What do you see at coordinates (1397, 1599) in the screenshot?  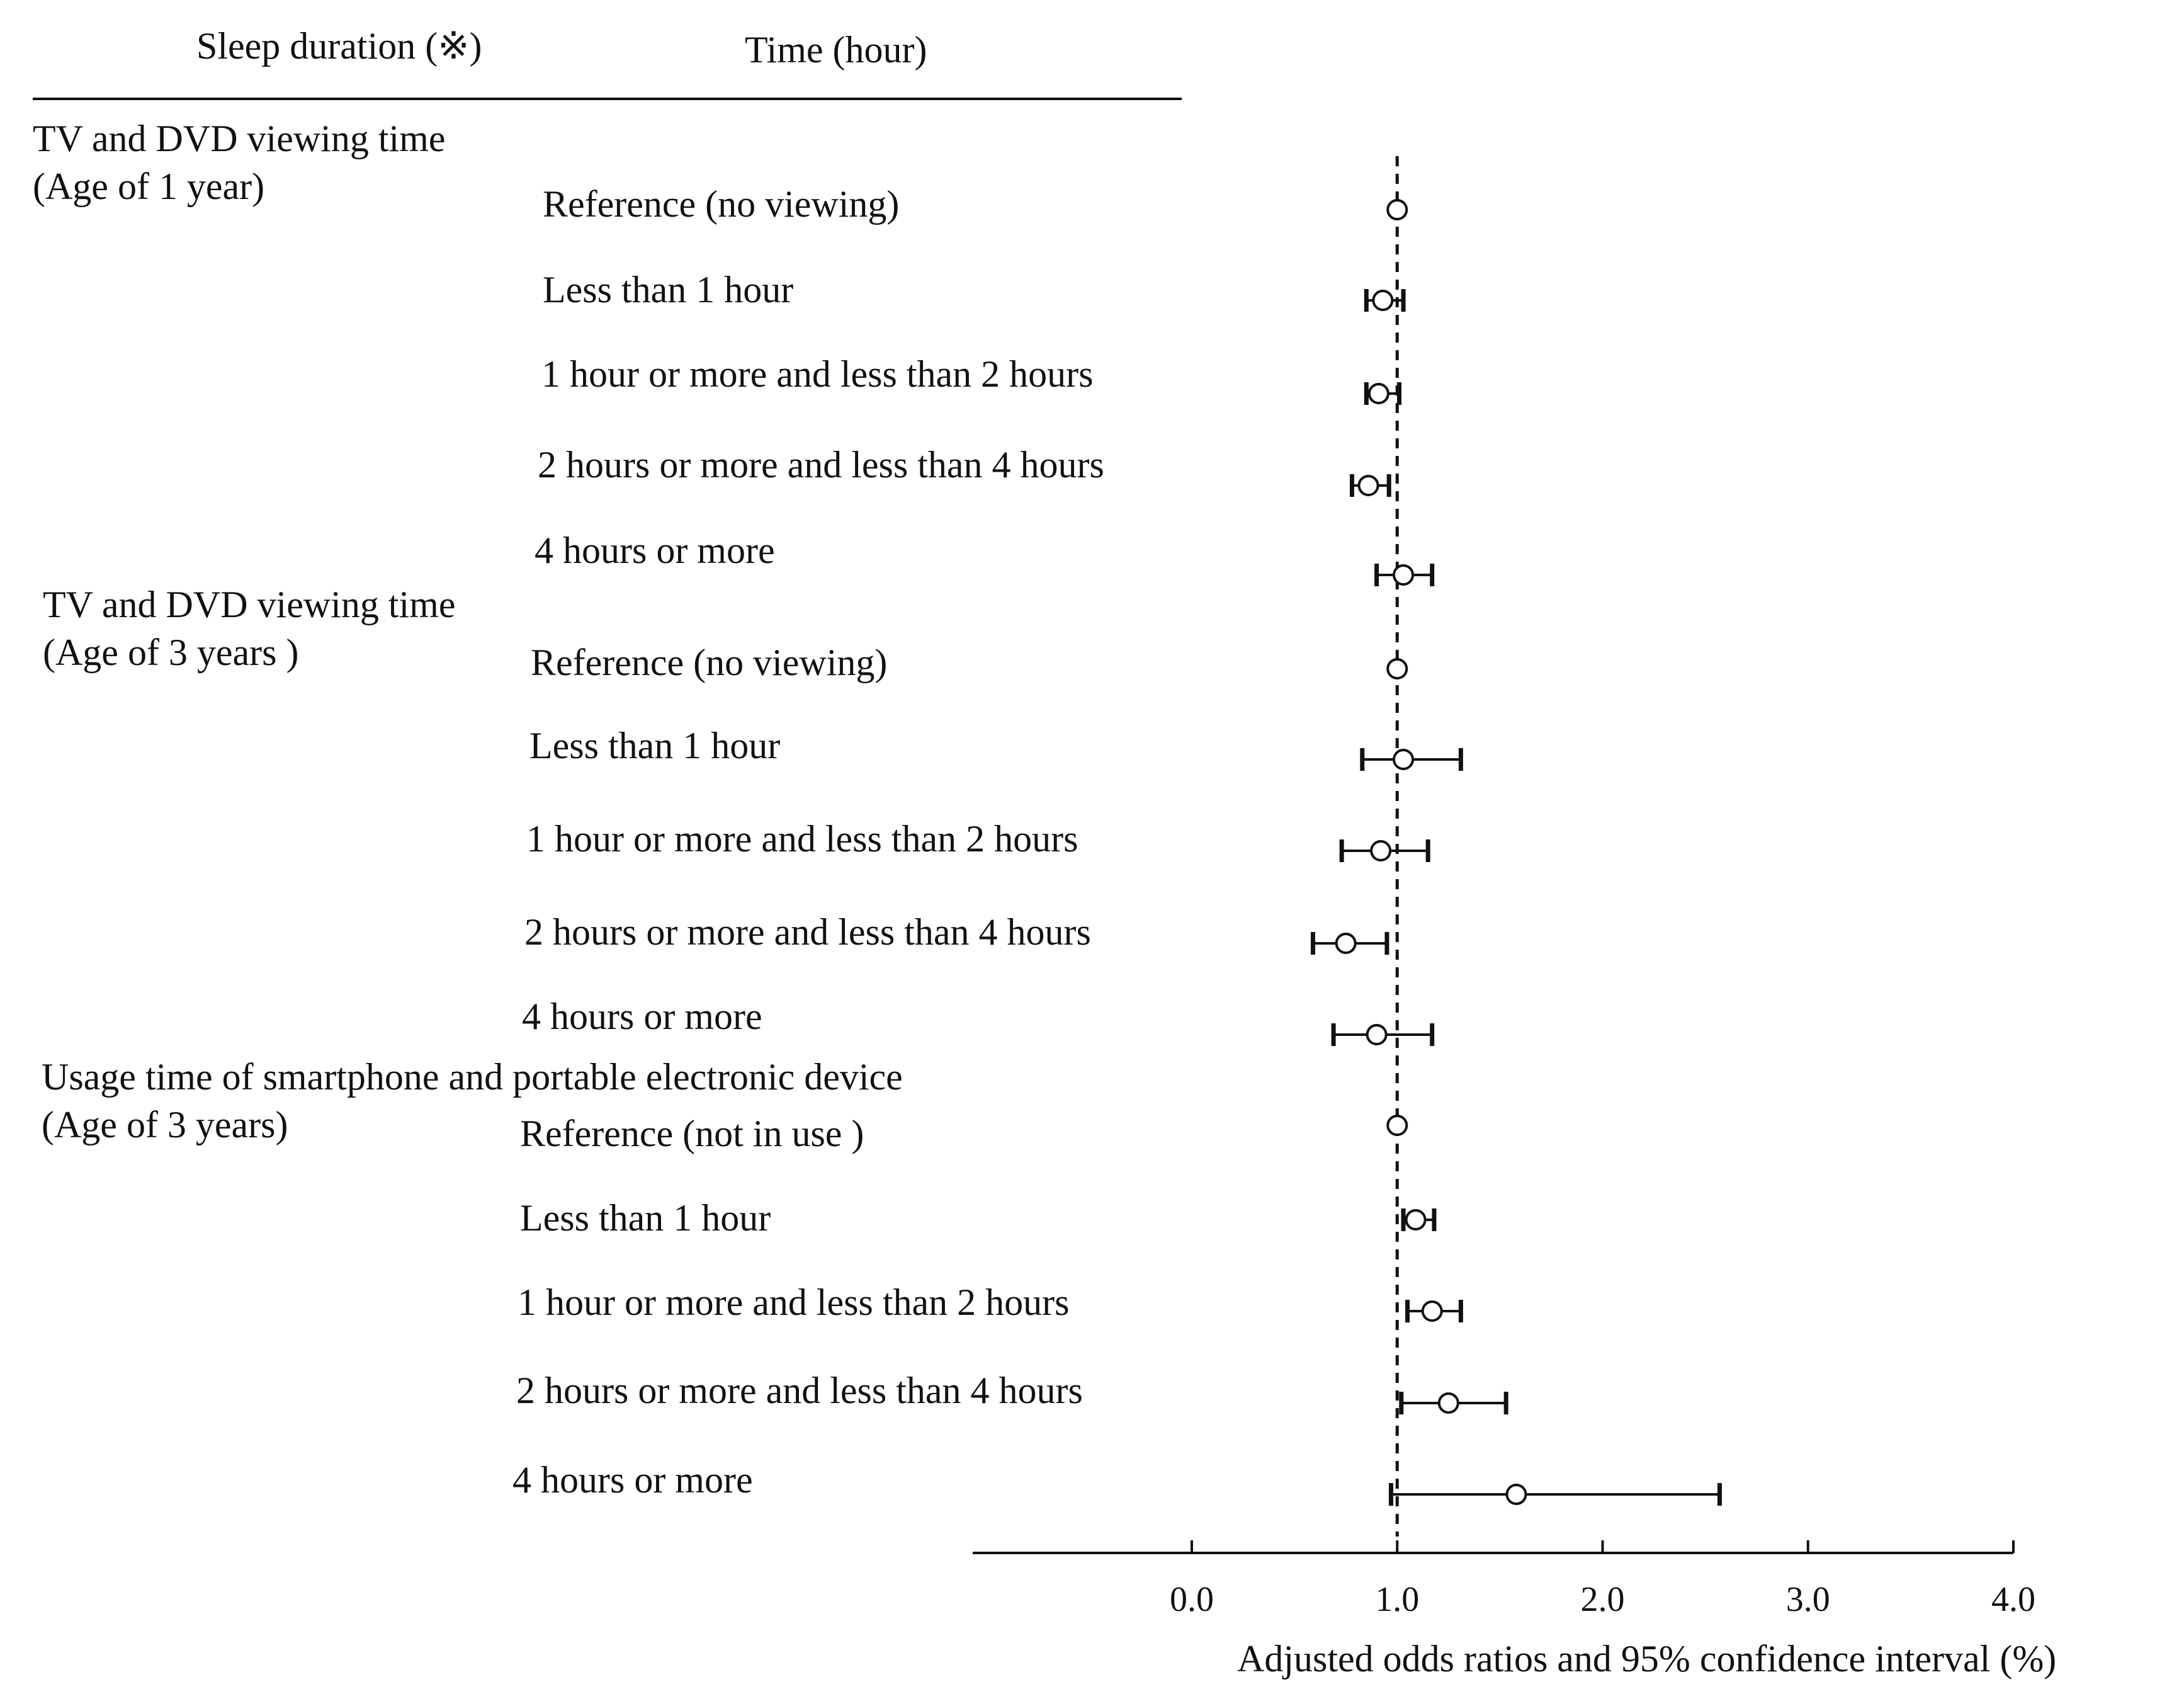 I see `x-tick-label: 1.0` at bounding box center [1397, 1599].